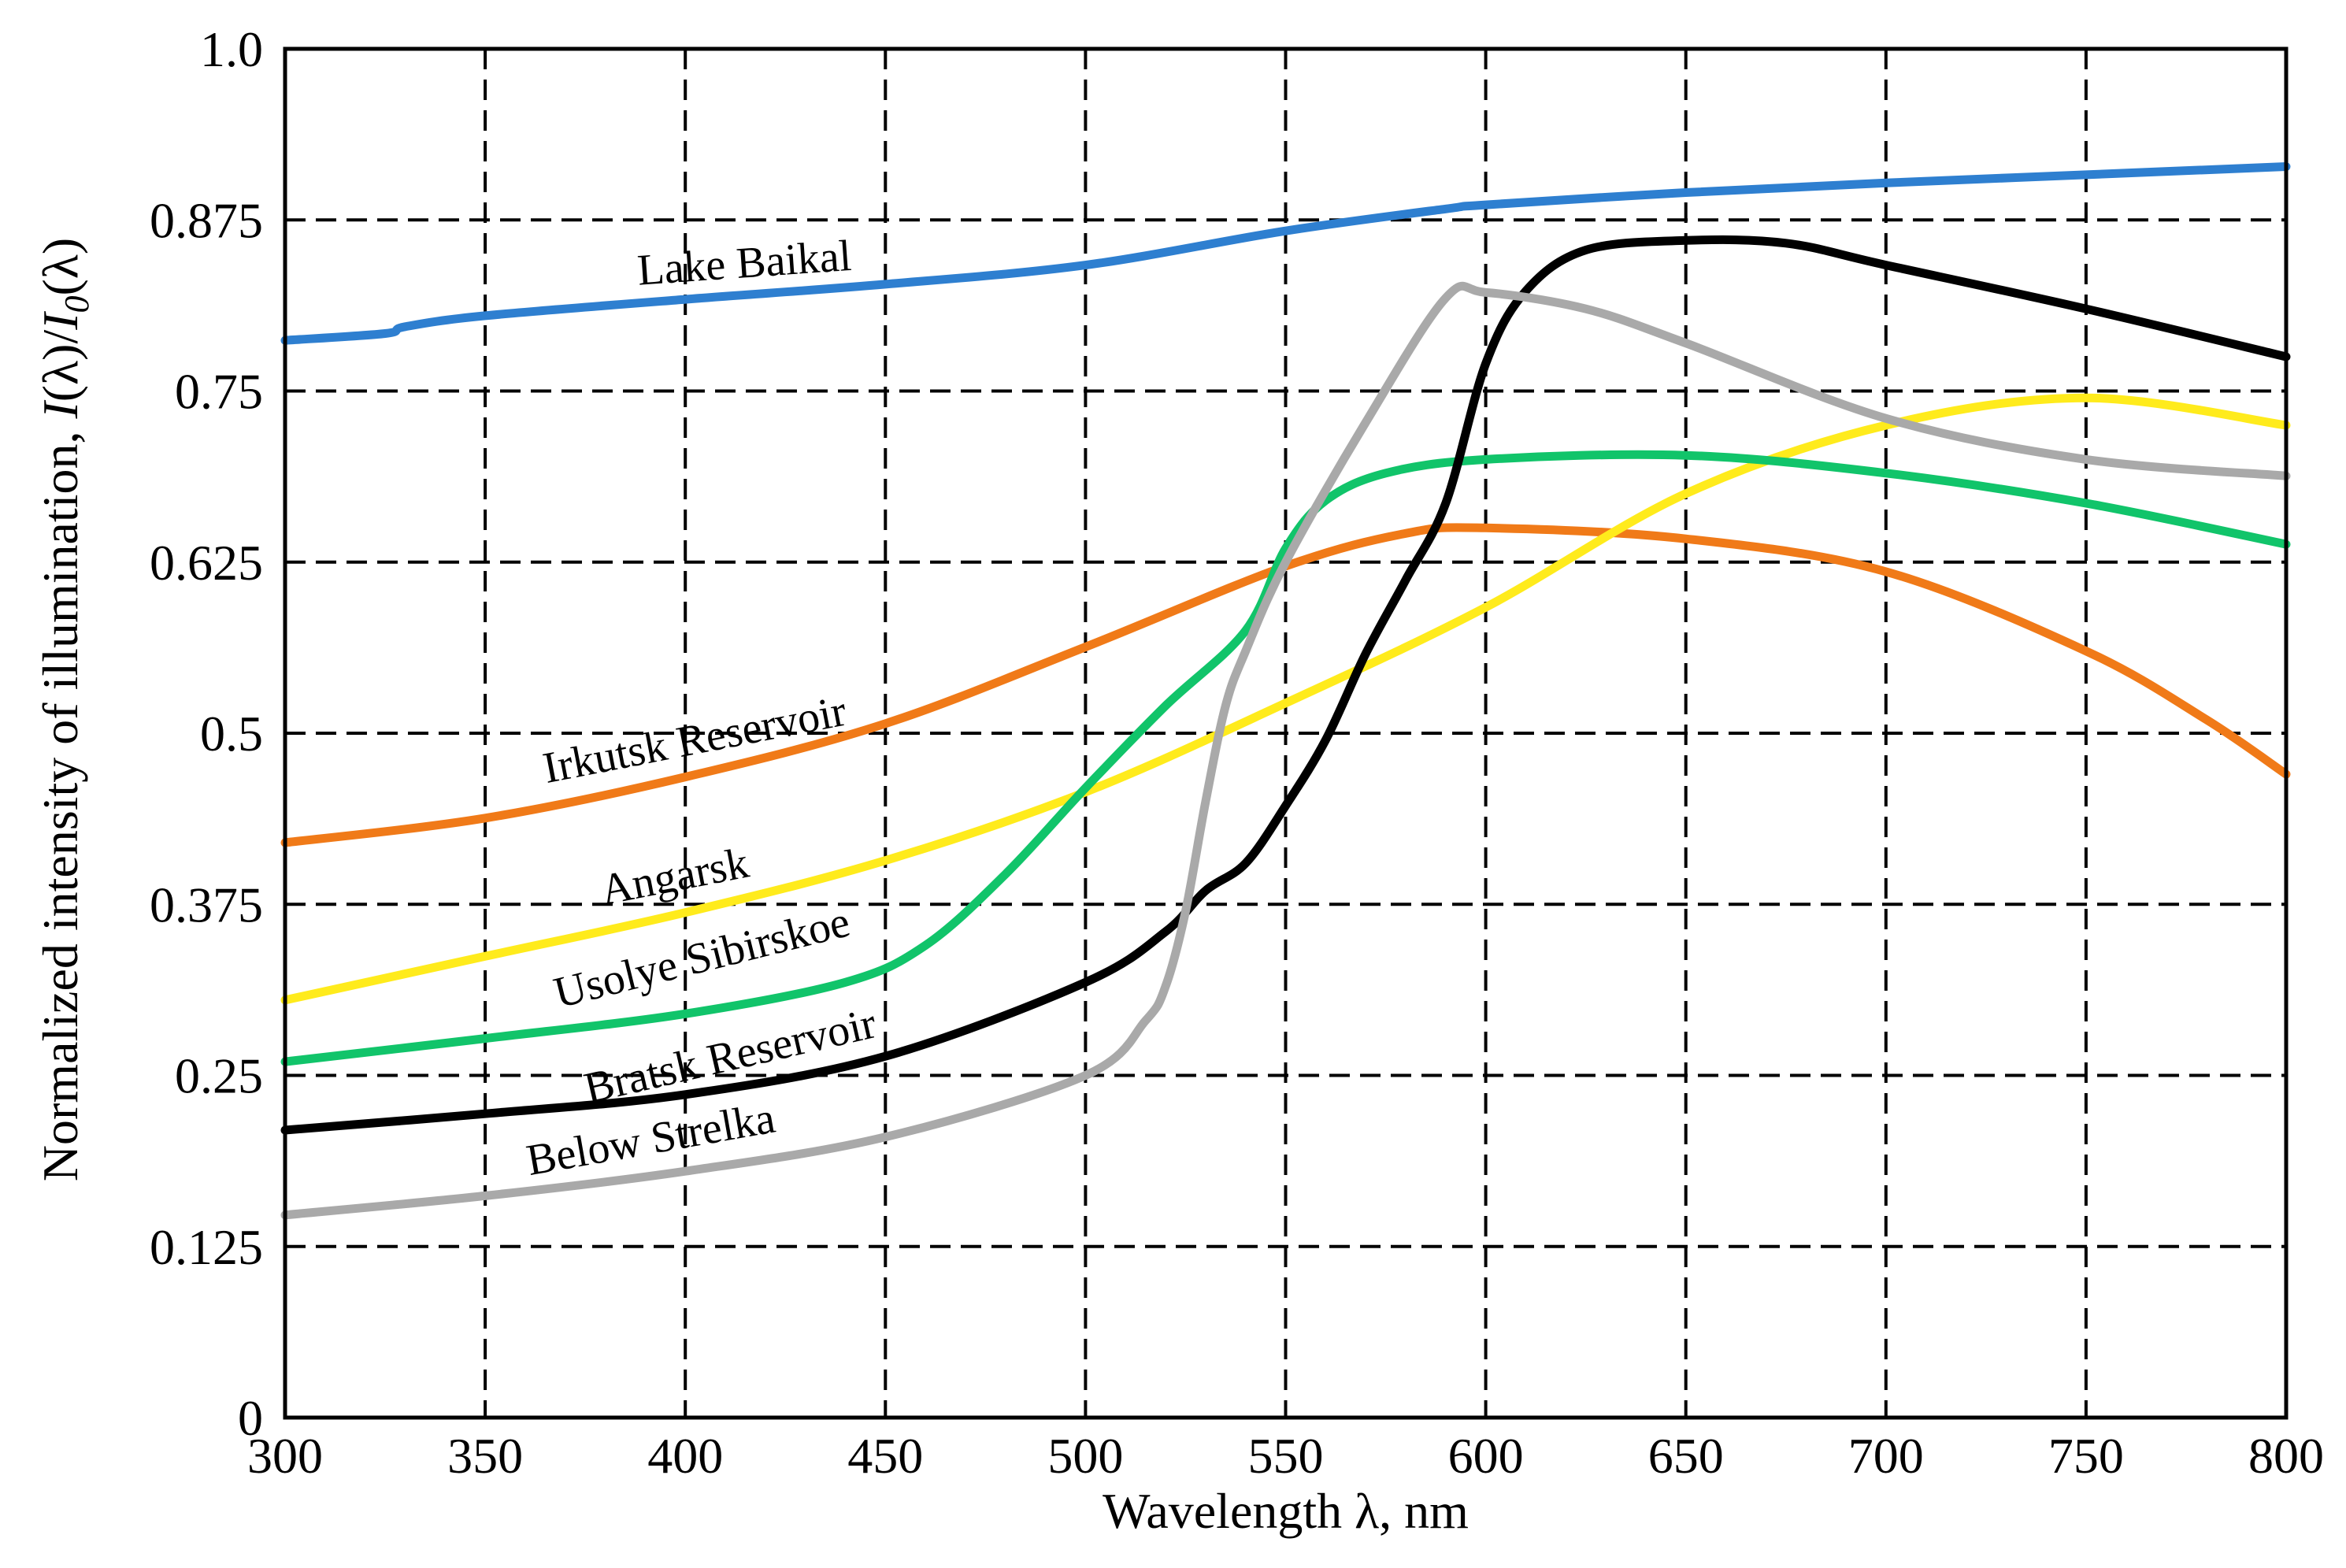  What do you see at coordinates (219, 392) in the screenshot?
I see `y-tick-label: 0.75` at bounding box center [219, 392].